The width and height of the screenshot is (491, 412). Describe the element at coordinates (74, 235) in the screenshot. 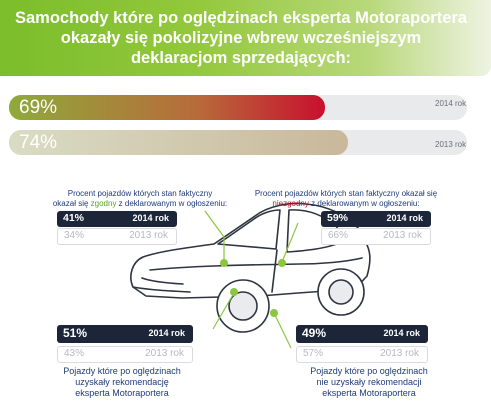

I see `pill-zgodny-2013-value: 34%` at that location.